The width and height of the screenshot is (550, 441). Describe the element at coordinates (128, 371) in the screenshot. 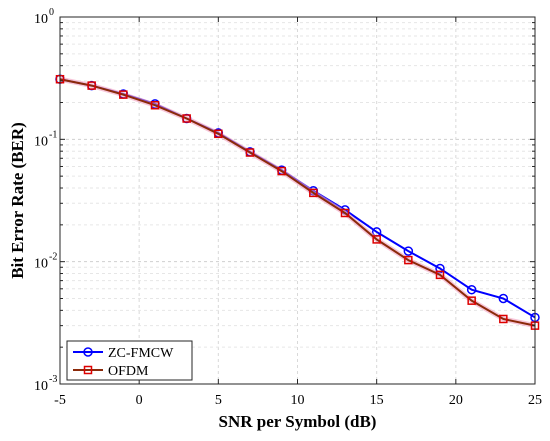

I see `legend-label: OFDM` at that location.